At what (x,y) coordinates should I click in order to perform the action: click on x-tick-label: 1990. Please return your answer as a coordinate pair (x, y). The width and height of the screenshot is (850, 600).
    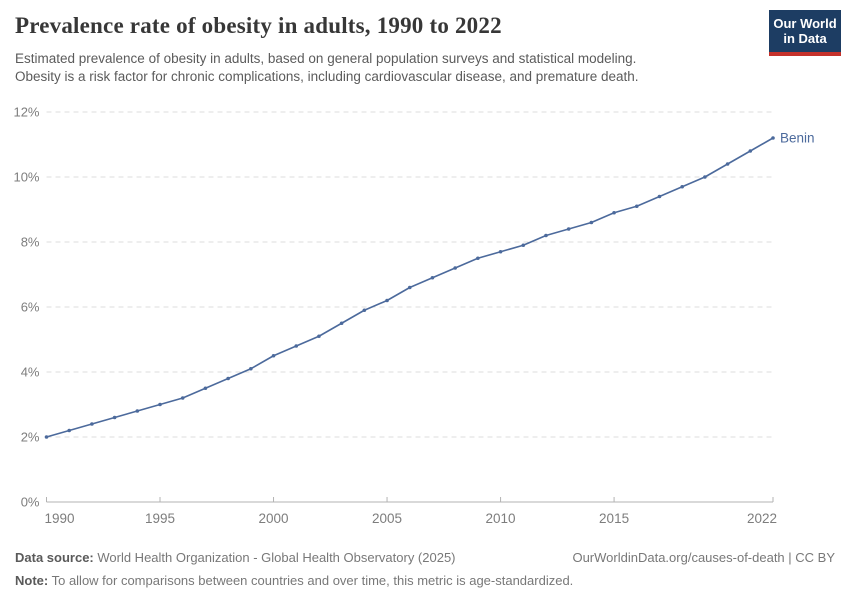
    Looking at the image, I should click on (60, 518).